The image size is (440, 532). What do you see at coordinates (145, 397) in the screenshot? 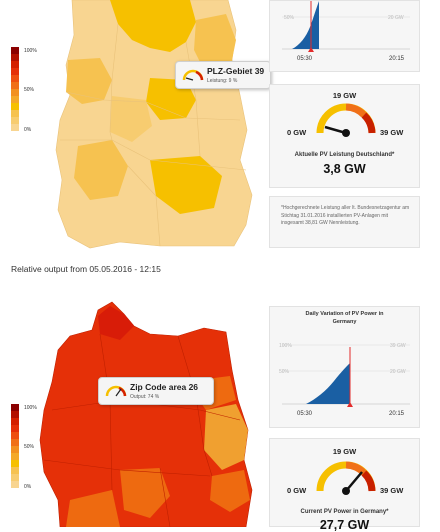
I see `tooltip-subtitle: Output: 74 %` at bounding box center [145, 397].